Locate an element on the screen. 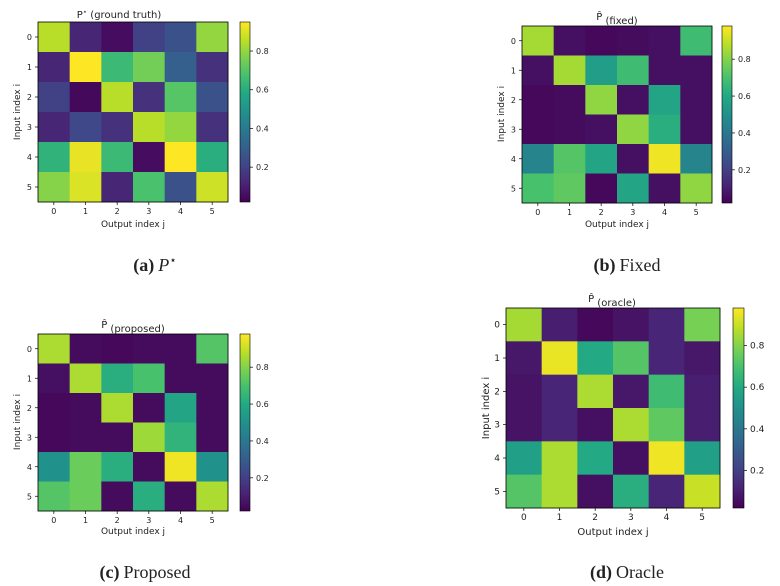  panel-a-cell-r3-c4 is located at coordinates (180, 127).